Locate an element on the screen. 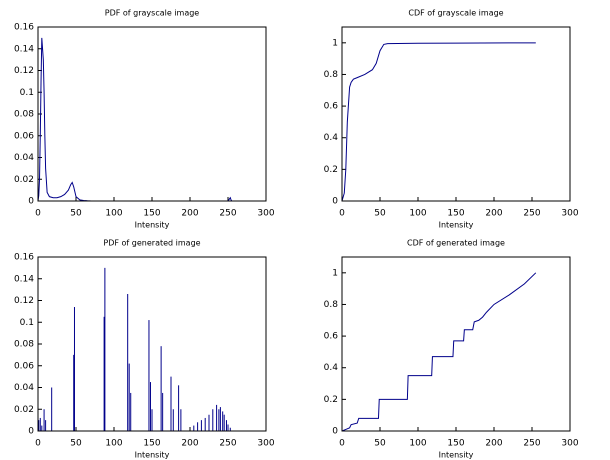 The height and width of the screenshot is (460, 610). chart-title: PDF of grayscale image is located at coordinates (152, 13).